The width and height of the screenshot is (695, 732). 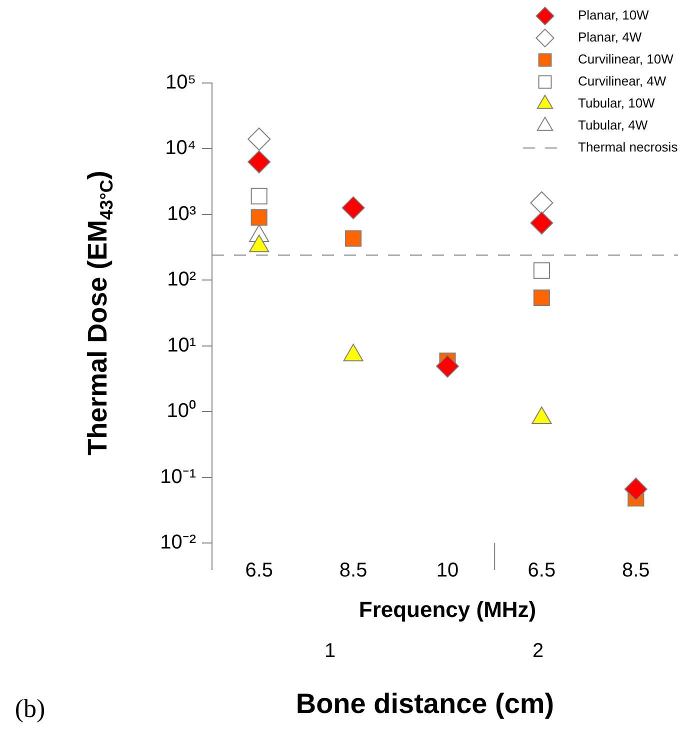 What do you see at coordinates (178, 543) in the screenshot?
I see `y-tick-label: 10⁻²` at bounding box center [178, 543].